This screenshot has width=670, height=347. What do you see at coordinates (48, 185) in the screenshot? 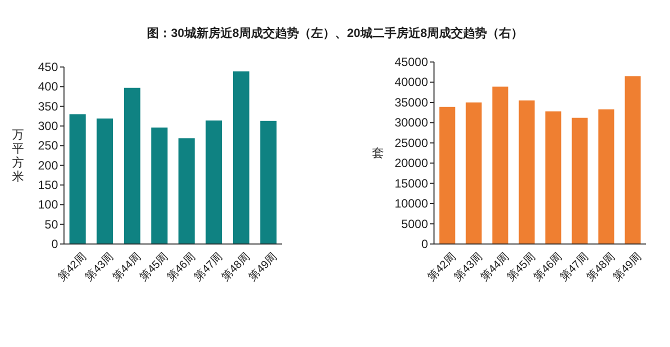
I see `y-tick-label: 150` at bounding box center [48, 185].